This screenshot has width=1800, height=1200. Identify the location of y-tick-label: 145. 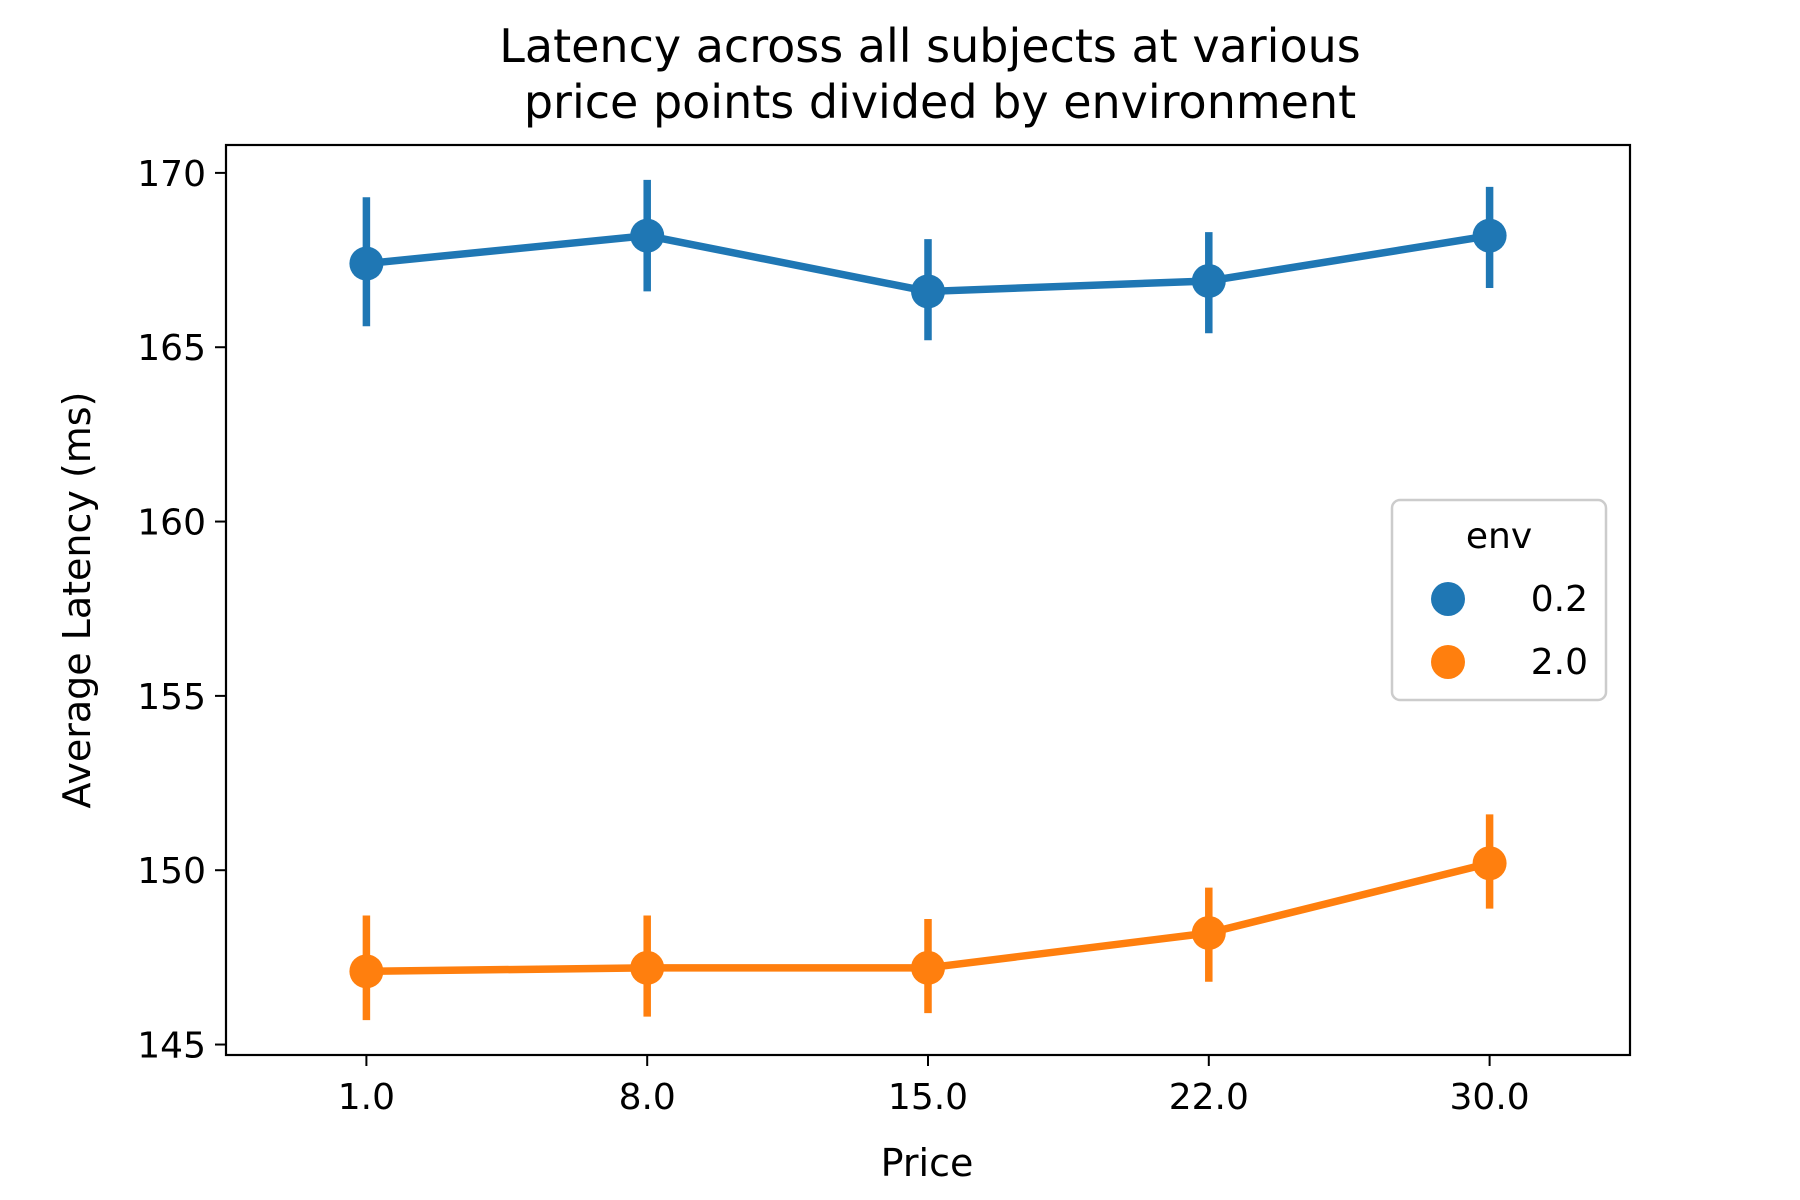
(171, 1046).